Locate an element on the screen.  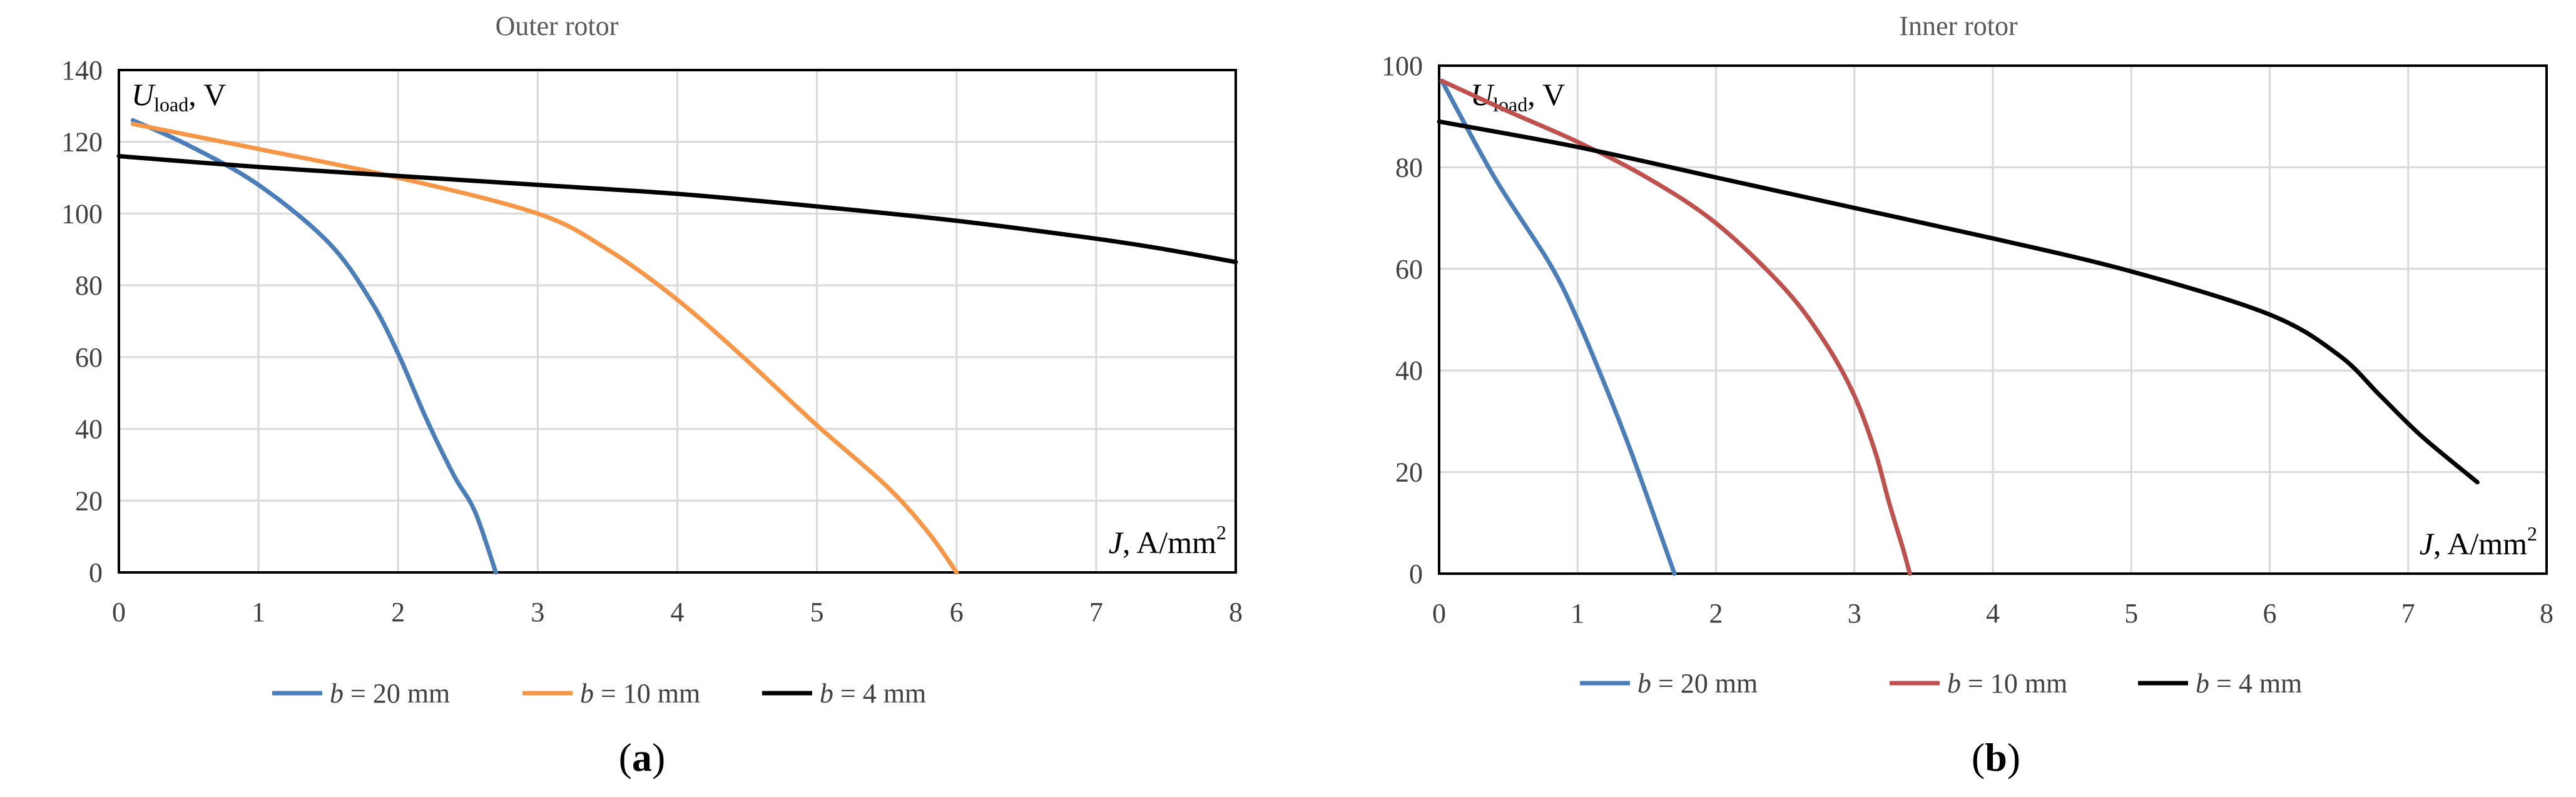
series-line-b20 is located at coordinates (1558, 327).